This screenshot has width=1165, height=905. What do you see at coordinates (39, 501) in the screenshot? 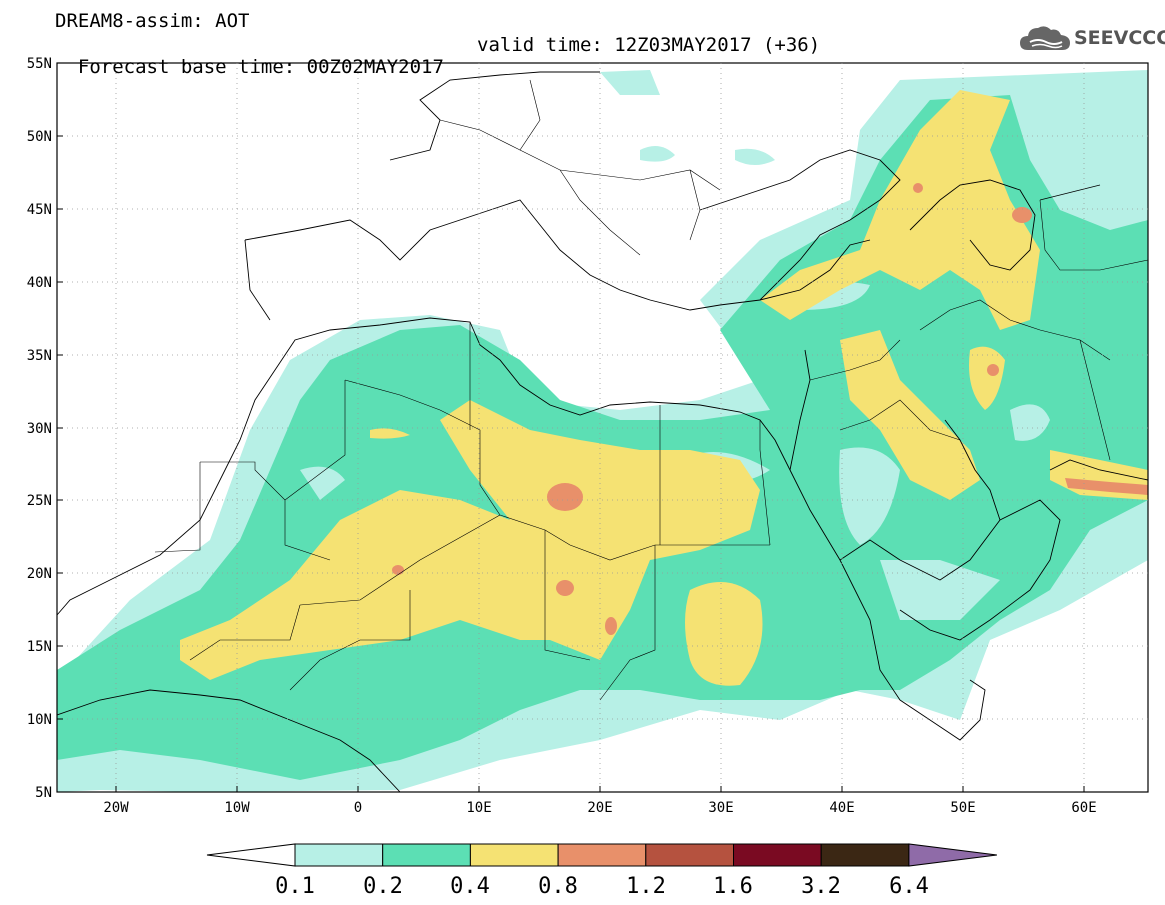
I see `lat-label: 25N` at bounding box center [39, 501].